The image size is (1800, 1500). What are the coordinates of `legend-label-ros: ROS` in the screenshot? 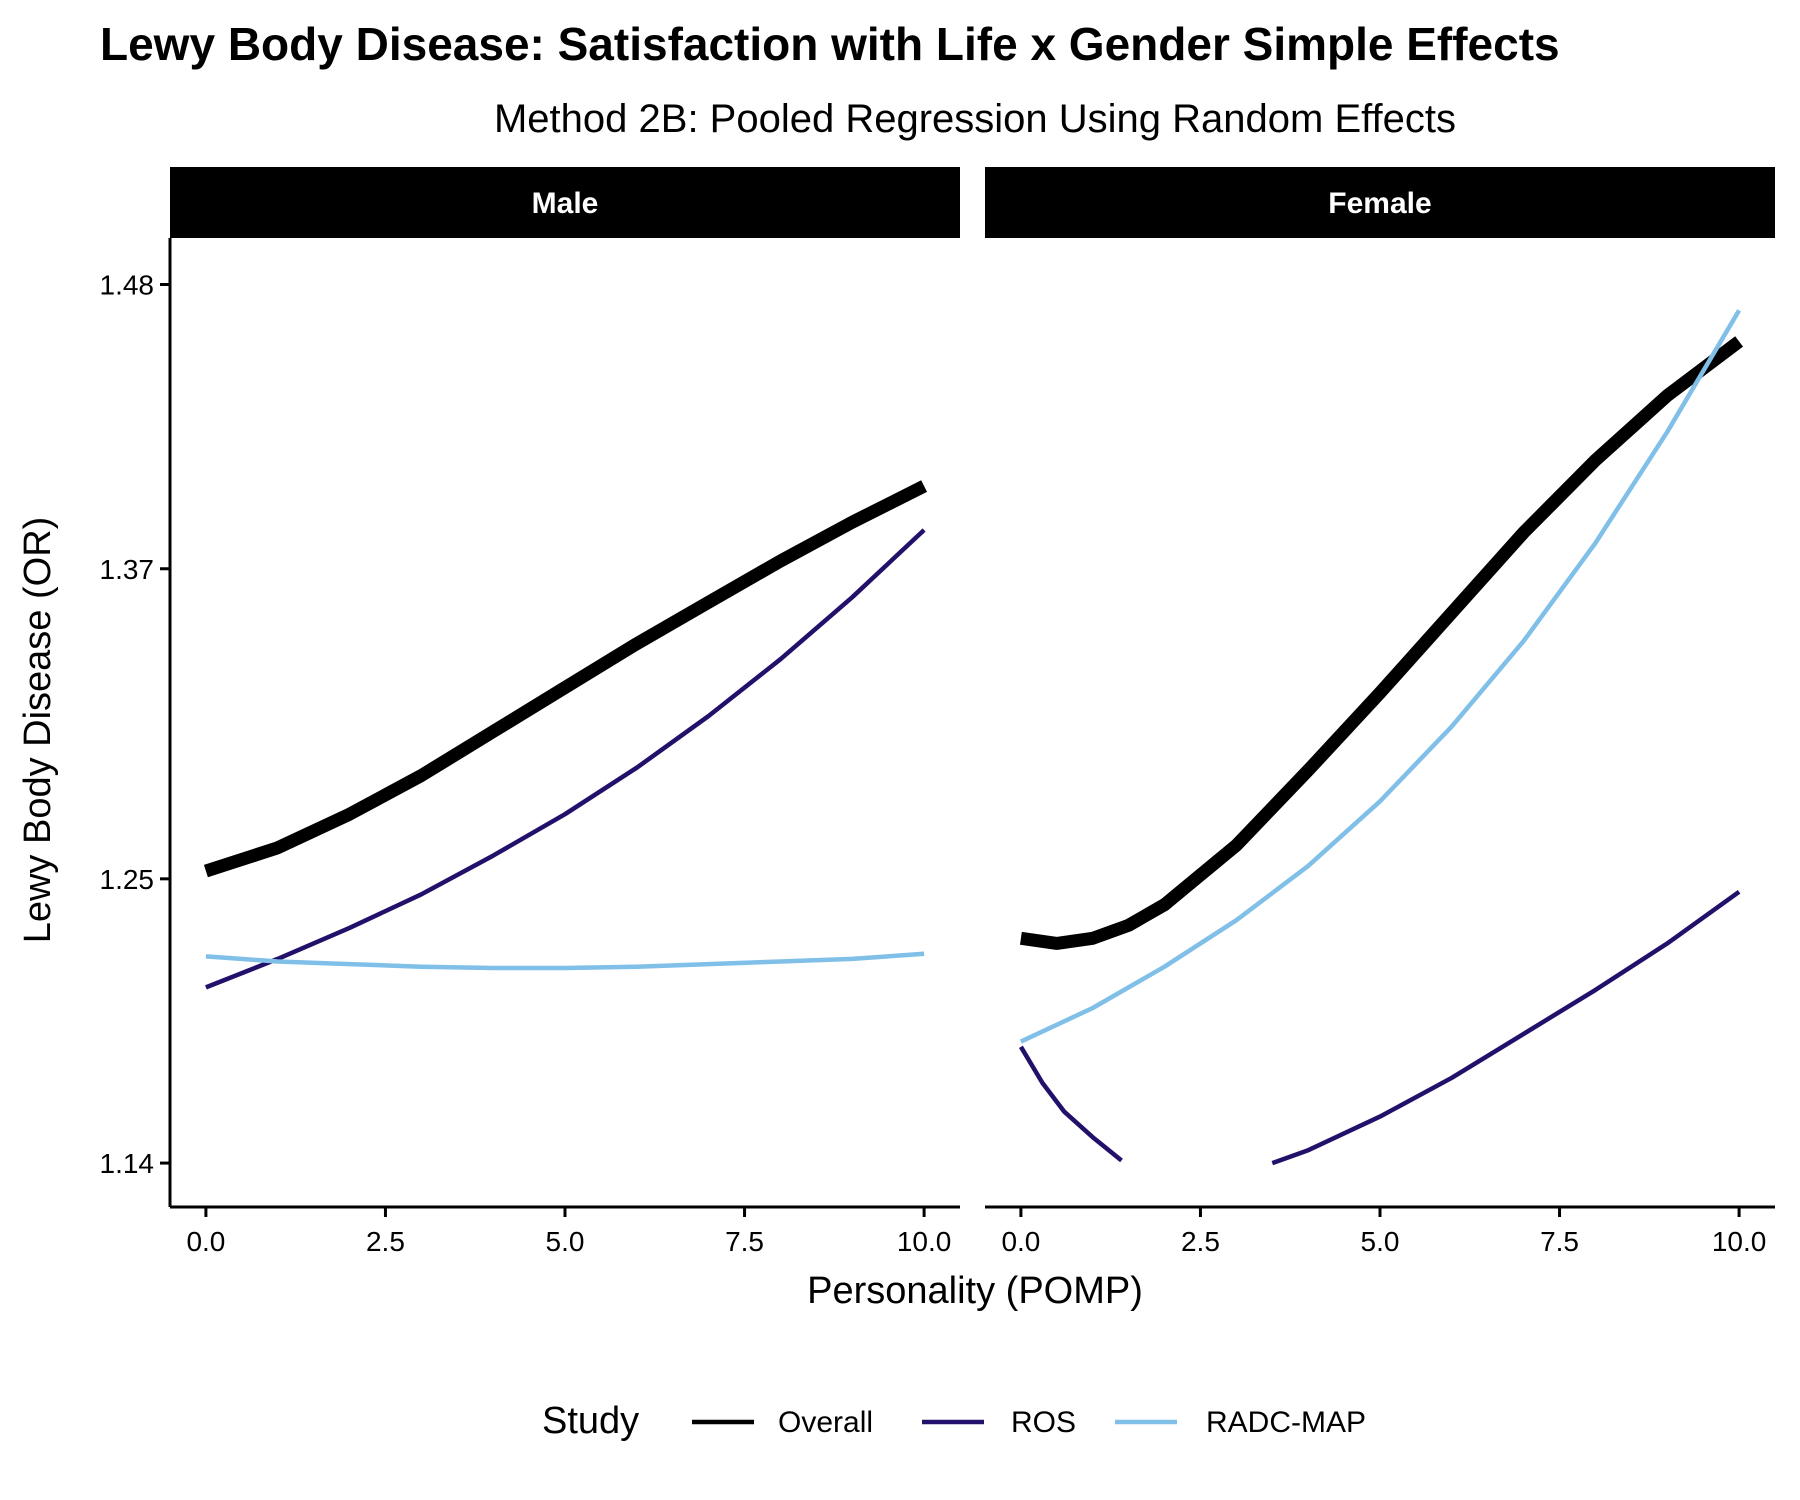 It's located at (1043, 1422).